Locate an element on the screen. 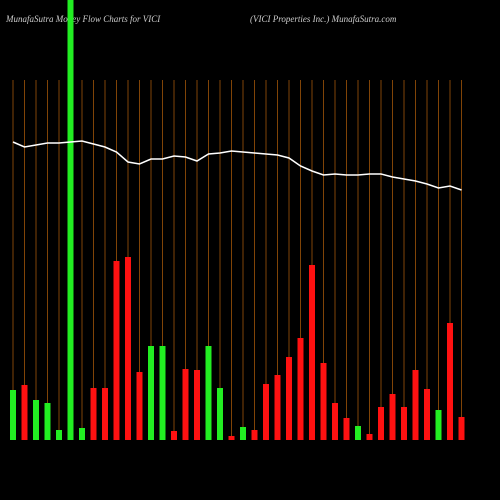  price-line is located at coordinates (237, 165).